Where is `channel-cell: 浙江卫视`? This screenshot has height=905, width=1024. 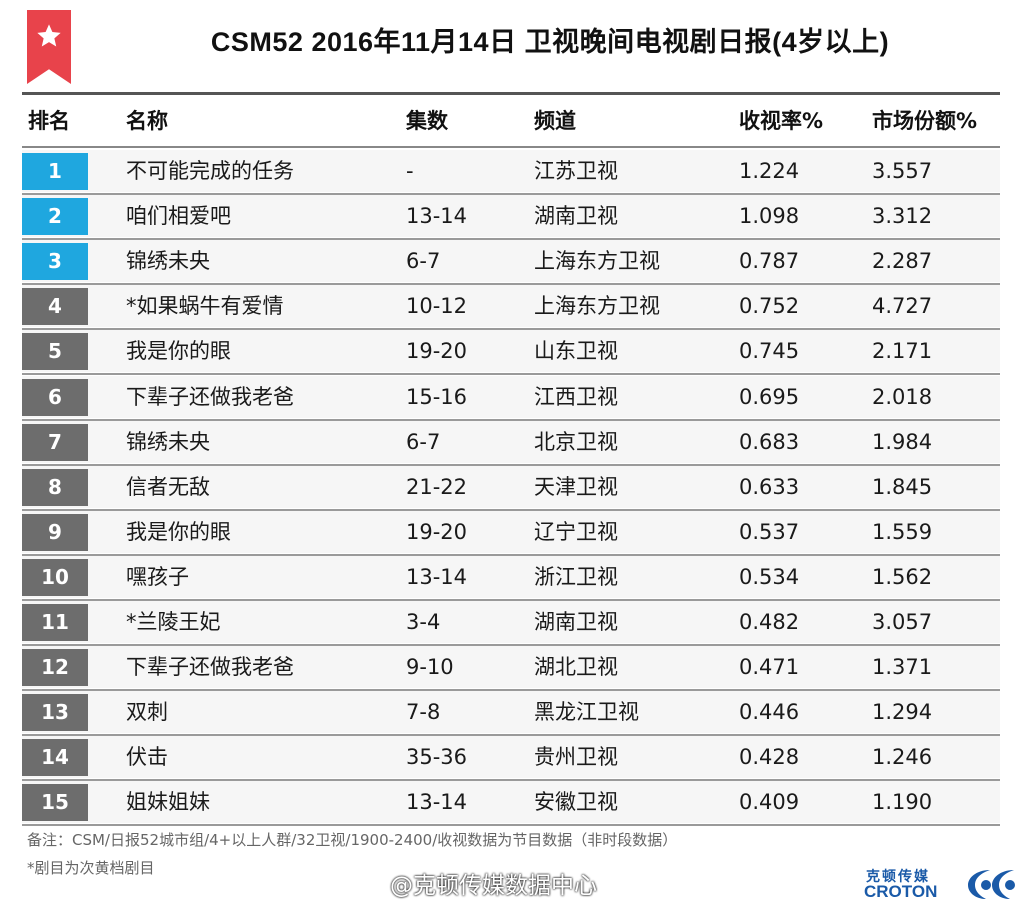
channel-cell: 浙江卫视 is located at coordinates (576, 577).